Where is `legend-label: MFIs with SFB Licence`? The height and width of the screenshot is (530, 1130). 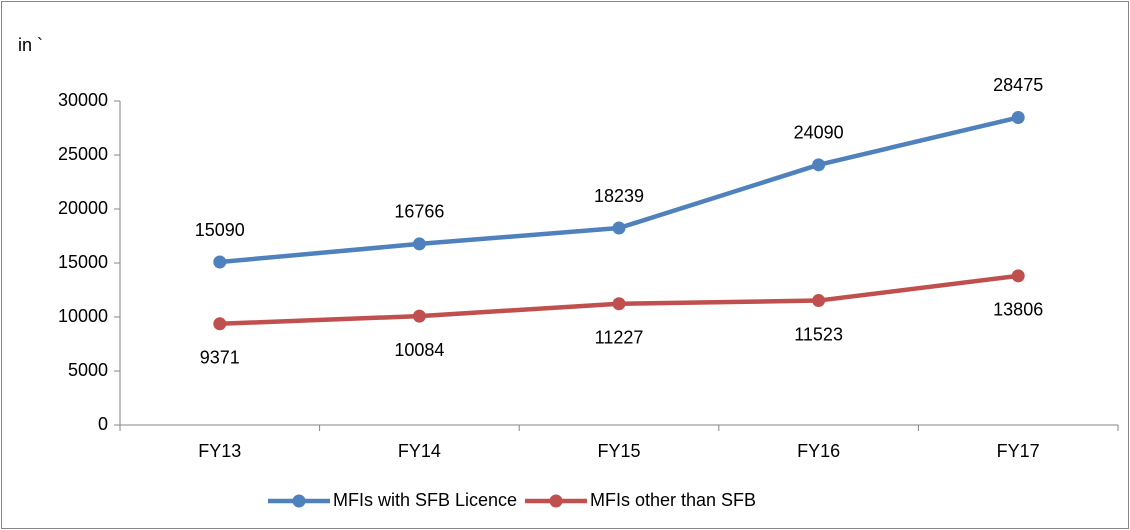 legend-label: MFIs with SFB Licence is located at coordinates (425, 500).